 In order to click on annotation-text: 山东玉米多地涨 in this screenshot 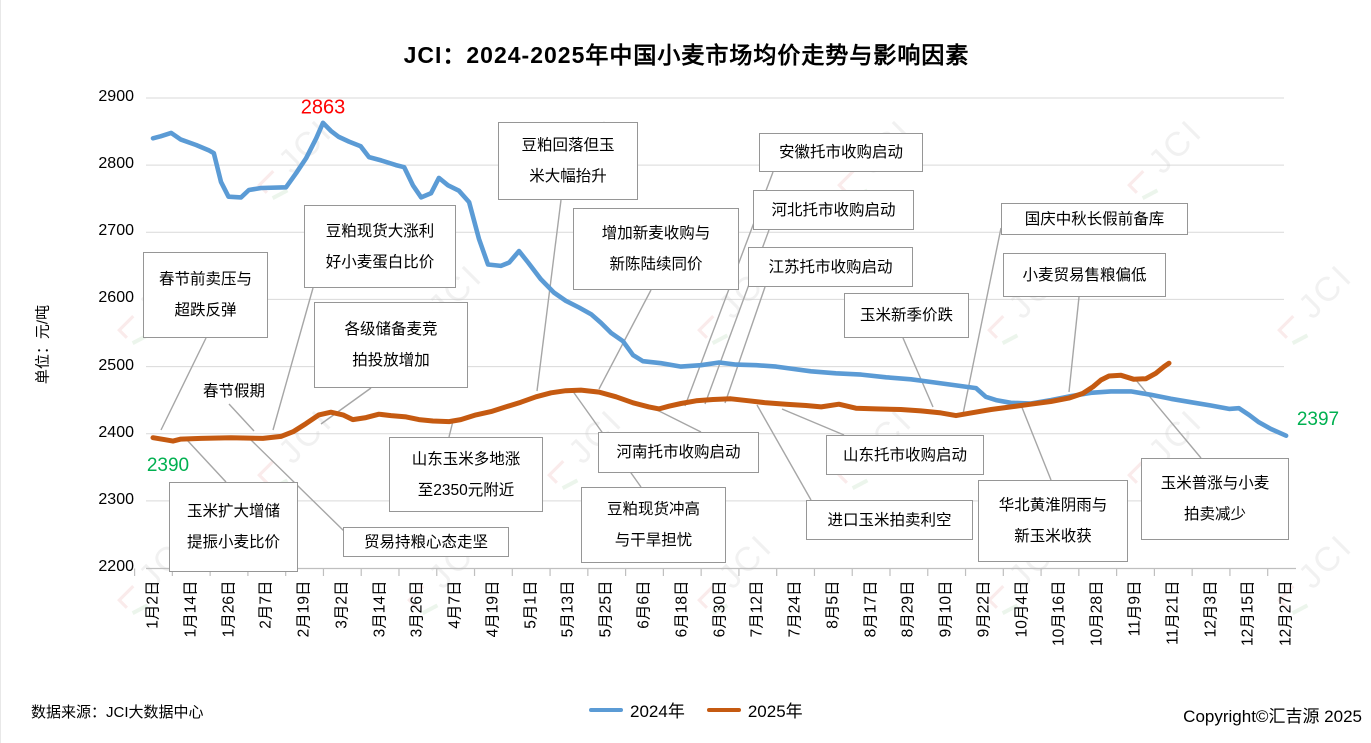, I will do `click(466, 459)`.